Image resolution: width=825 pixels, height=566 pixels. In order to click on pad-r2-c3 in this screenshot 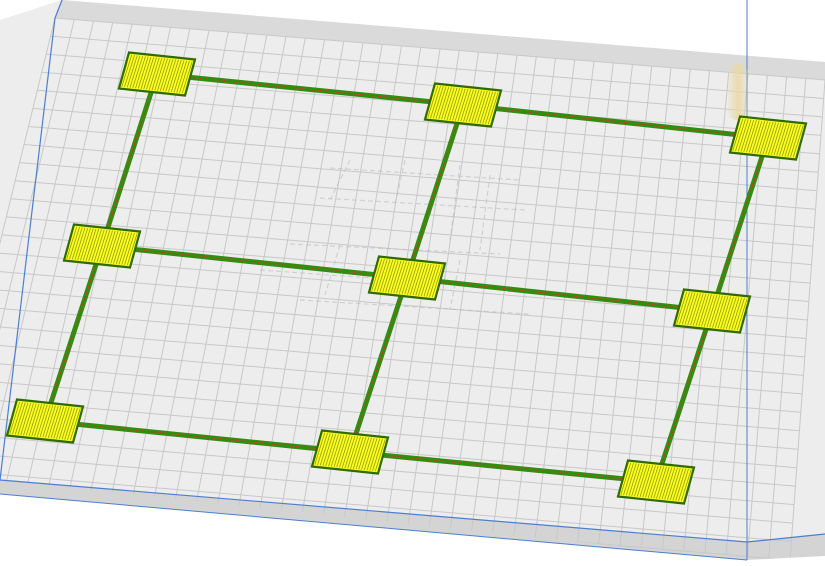, I will do `click(712, 311)`.